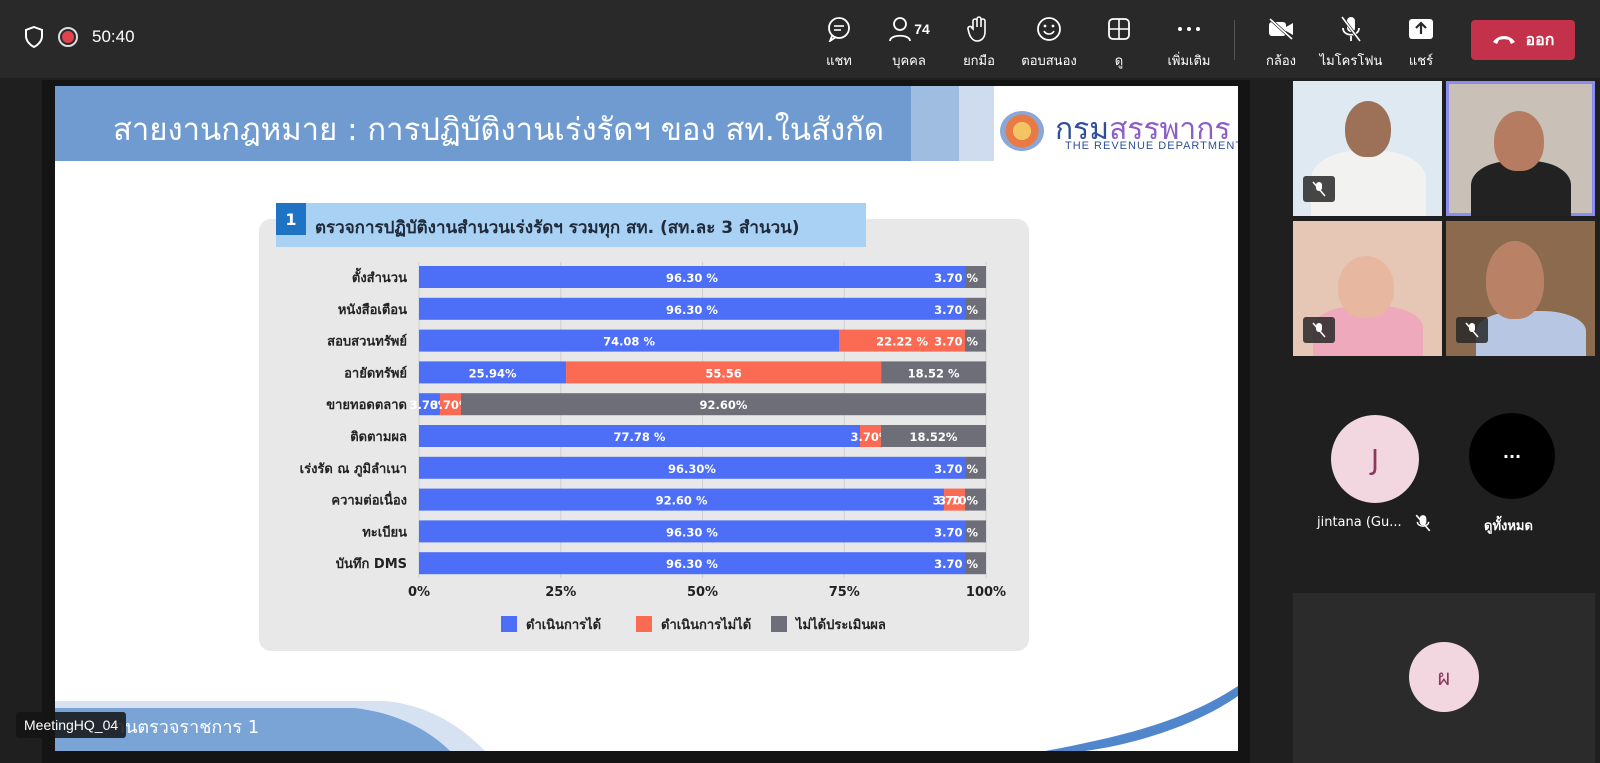 This screenshot has width=1600, height=763. I want to click on view-button: ดู, so click(1119, 42).